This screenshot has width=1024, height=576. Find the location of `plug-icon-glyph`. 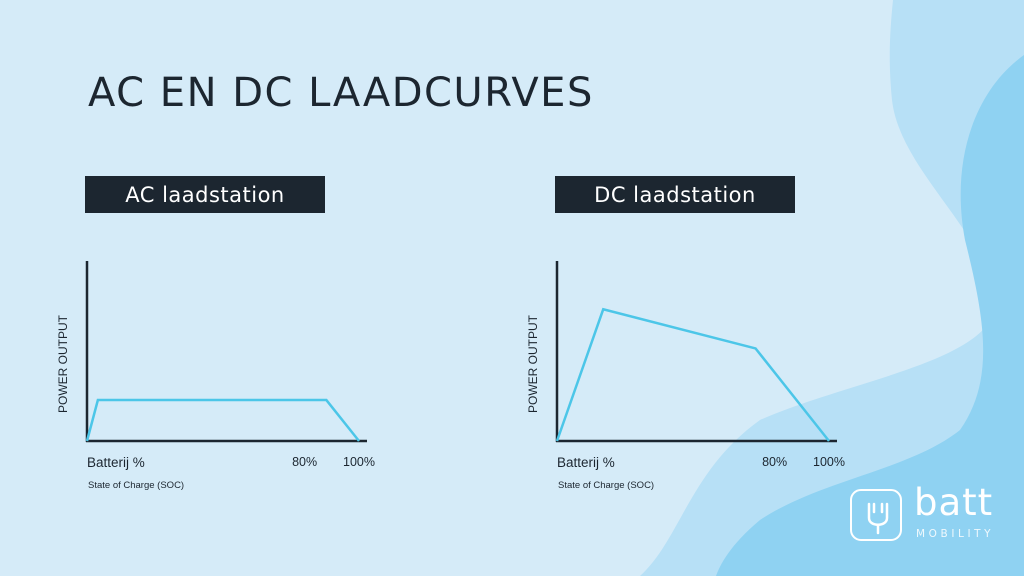

plug-icon-glyph is located at coordinates (878, 517).